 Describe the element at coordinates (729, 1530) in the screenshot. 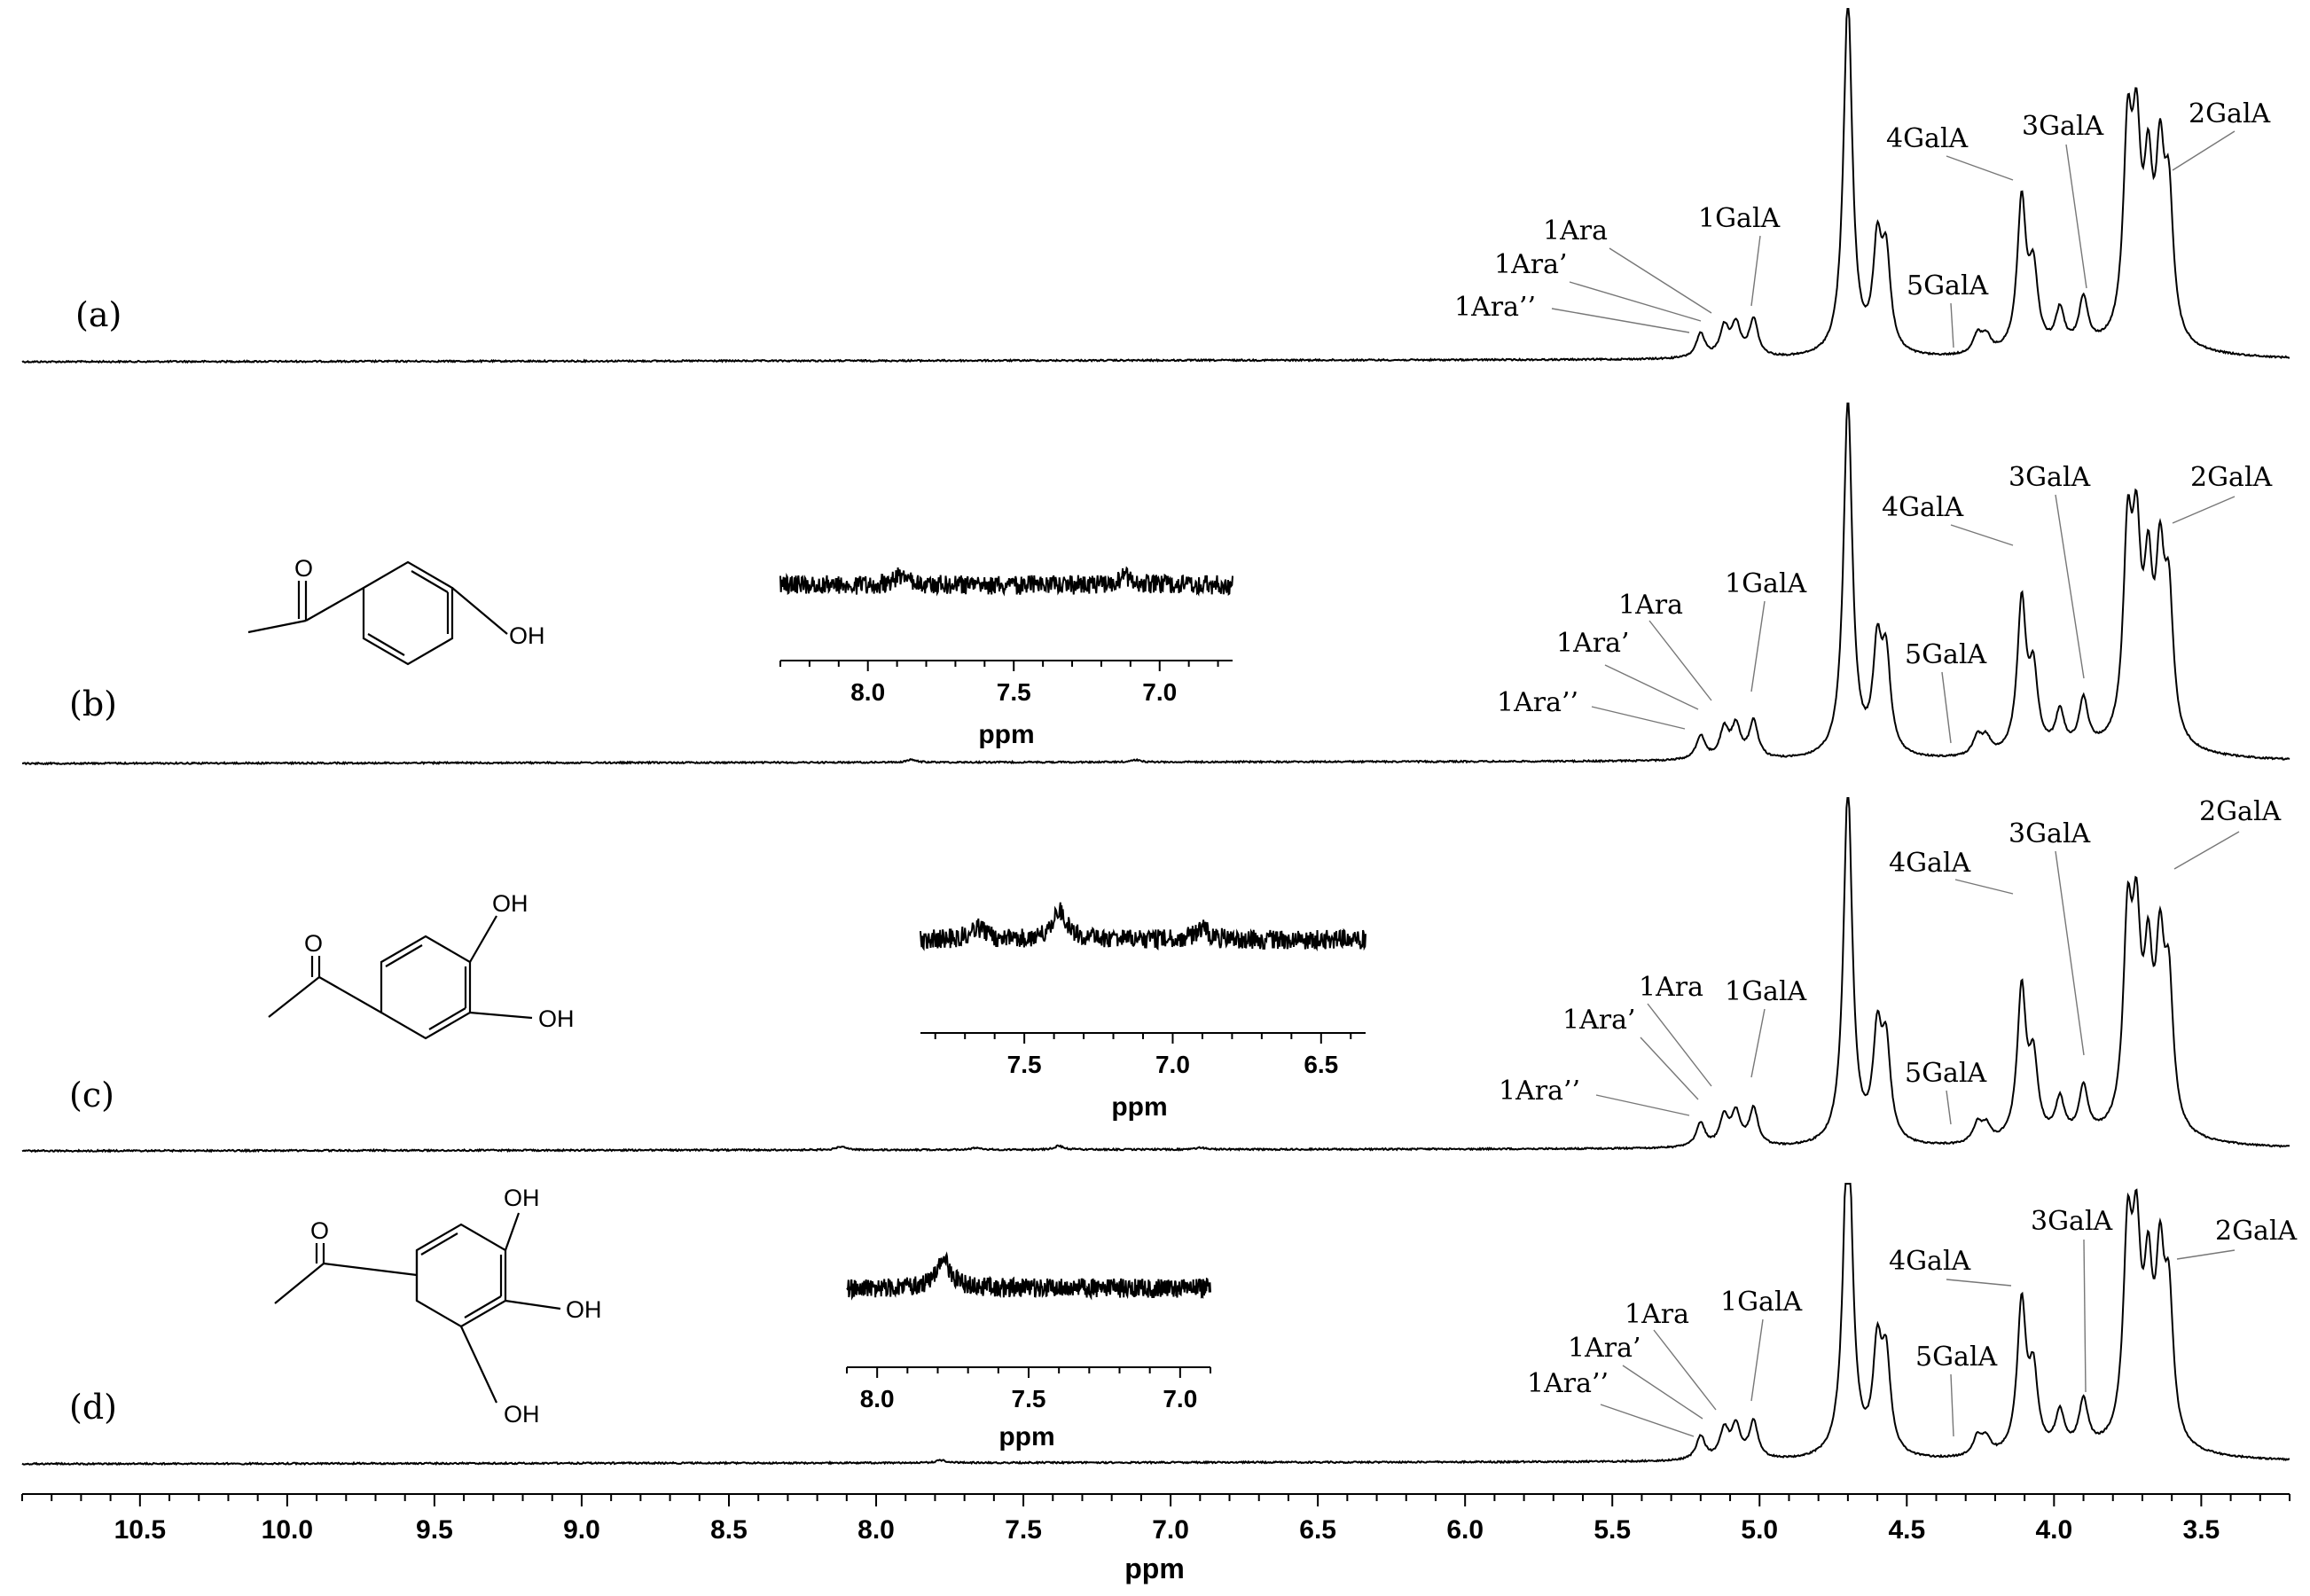

I see `x-tick-label-4: 8.5` at that location.